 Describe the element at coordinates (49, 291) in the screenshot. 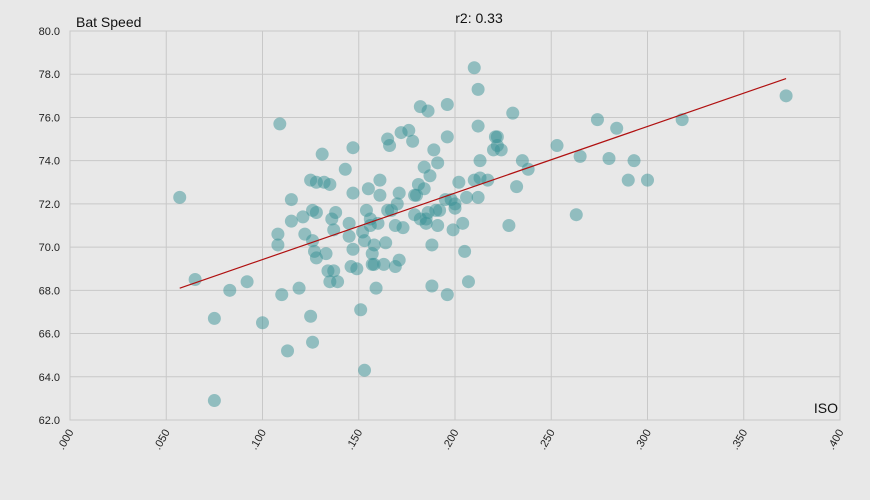

I see `y-tick-label: 68.0` at that location.